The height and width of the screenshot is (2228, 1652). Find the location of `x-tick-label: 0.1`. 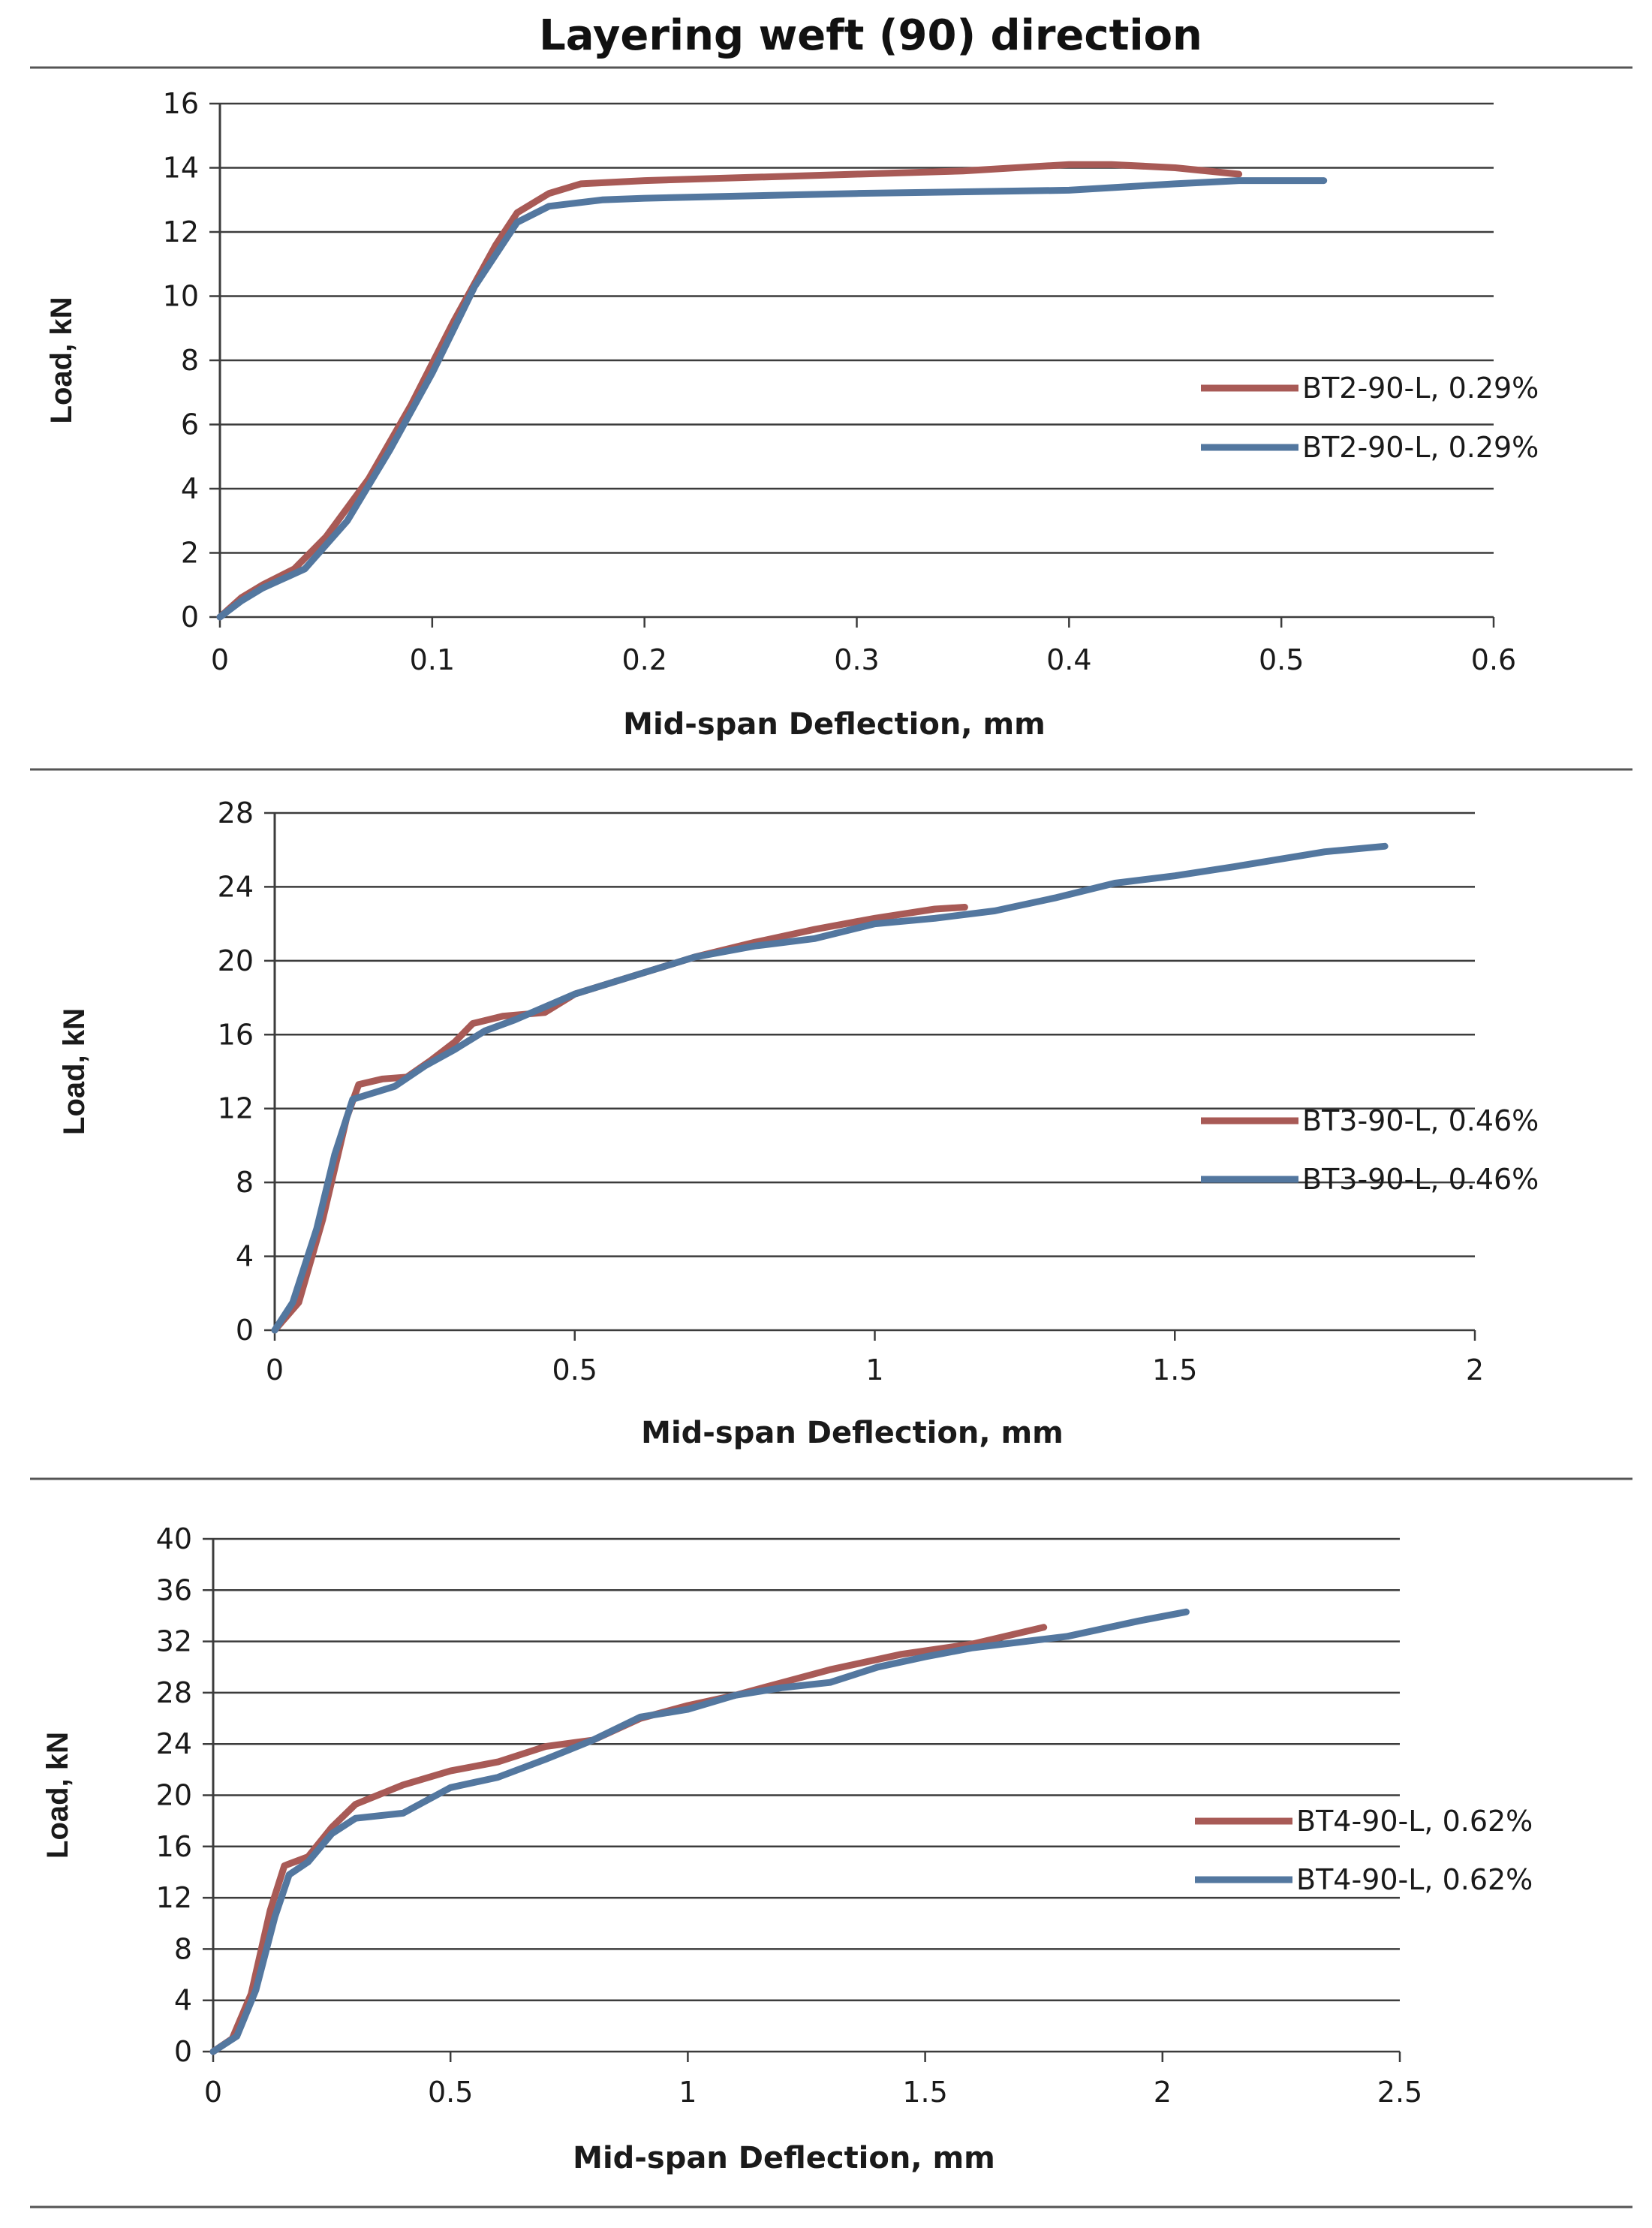

x-tick-label: 0.1 is located at coordinates (433, 659).